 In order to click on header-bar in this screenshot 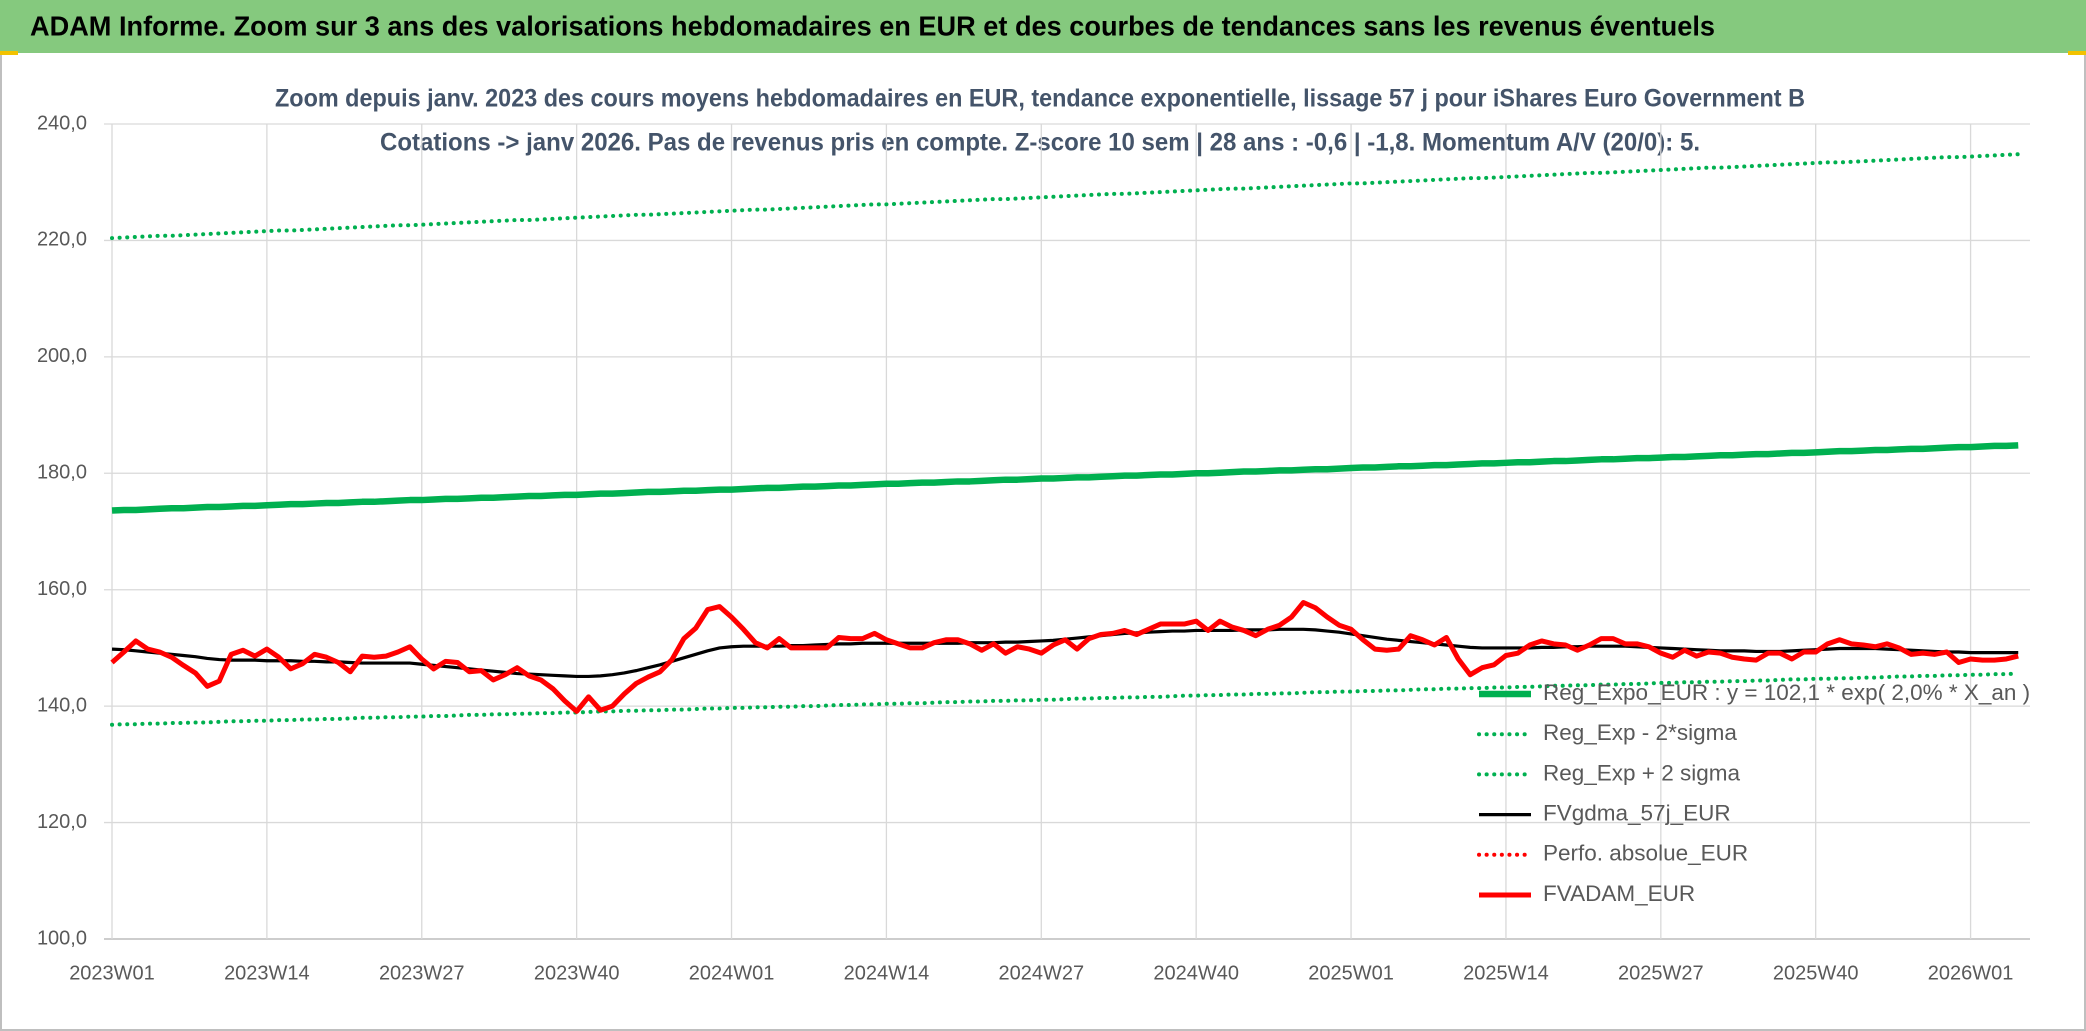, I will do `click(1043, 26)`.